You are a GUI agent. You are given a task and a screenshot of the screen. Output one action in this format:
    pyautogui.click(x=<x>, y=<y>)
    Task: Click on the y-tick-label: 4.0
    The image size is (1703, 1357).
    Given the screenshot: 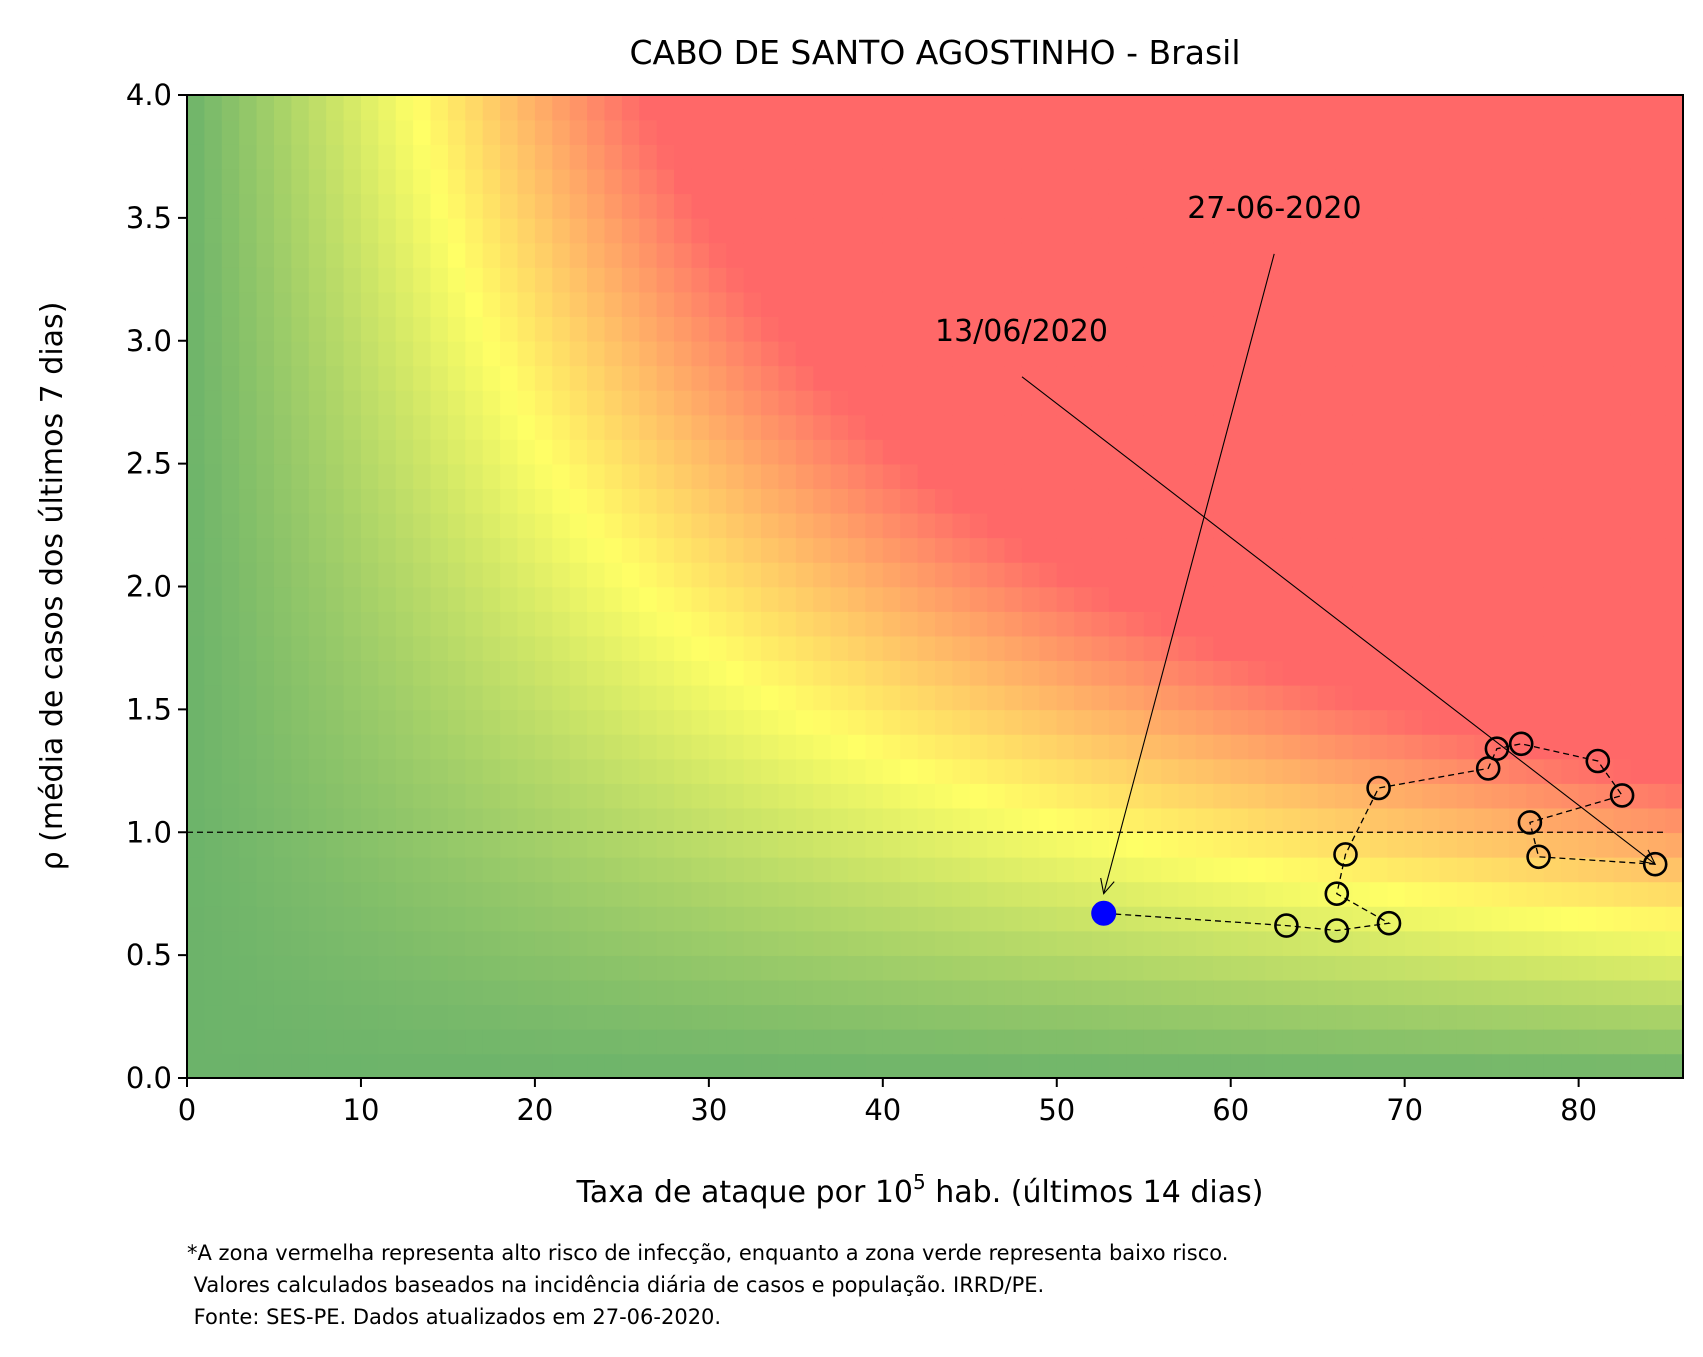 What is the action you would take?
    pyautogui.click(x=149, y=95)
    